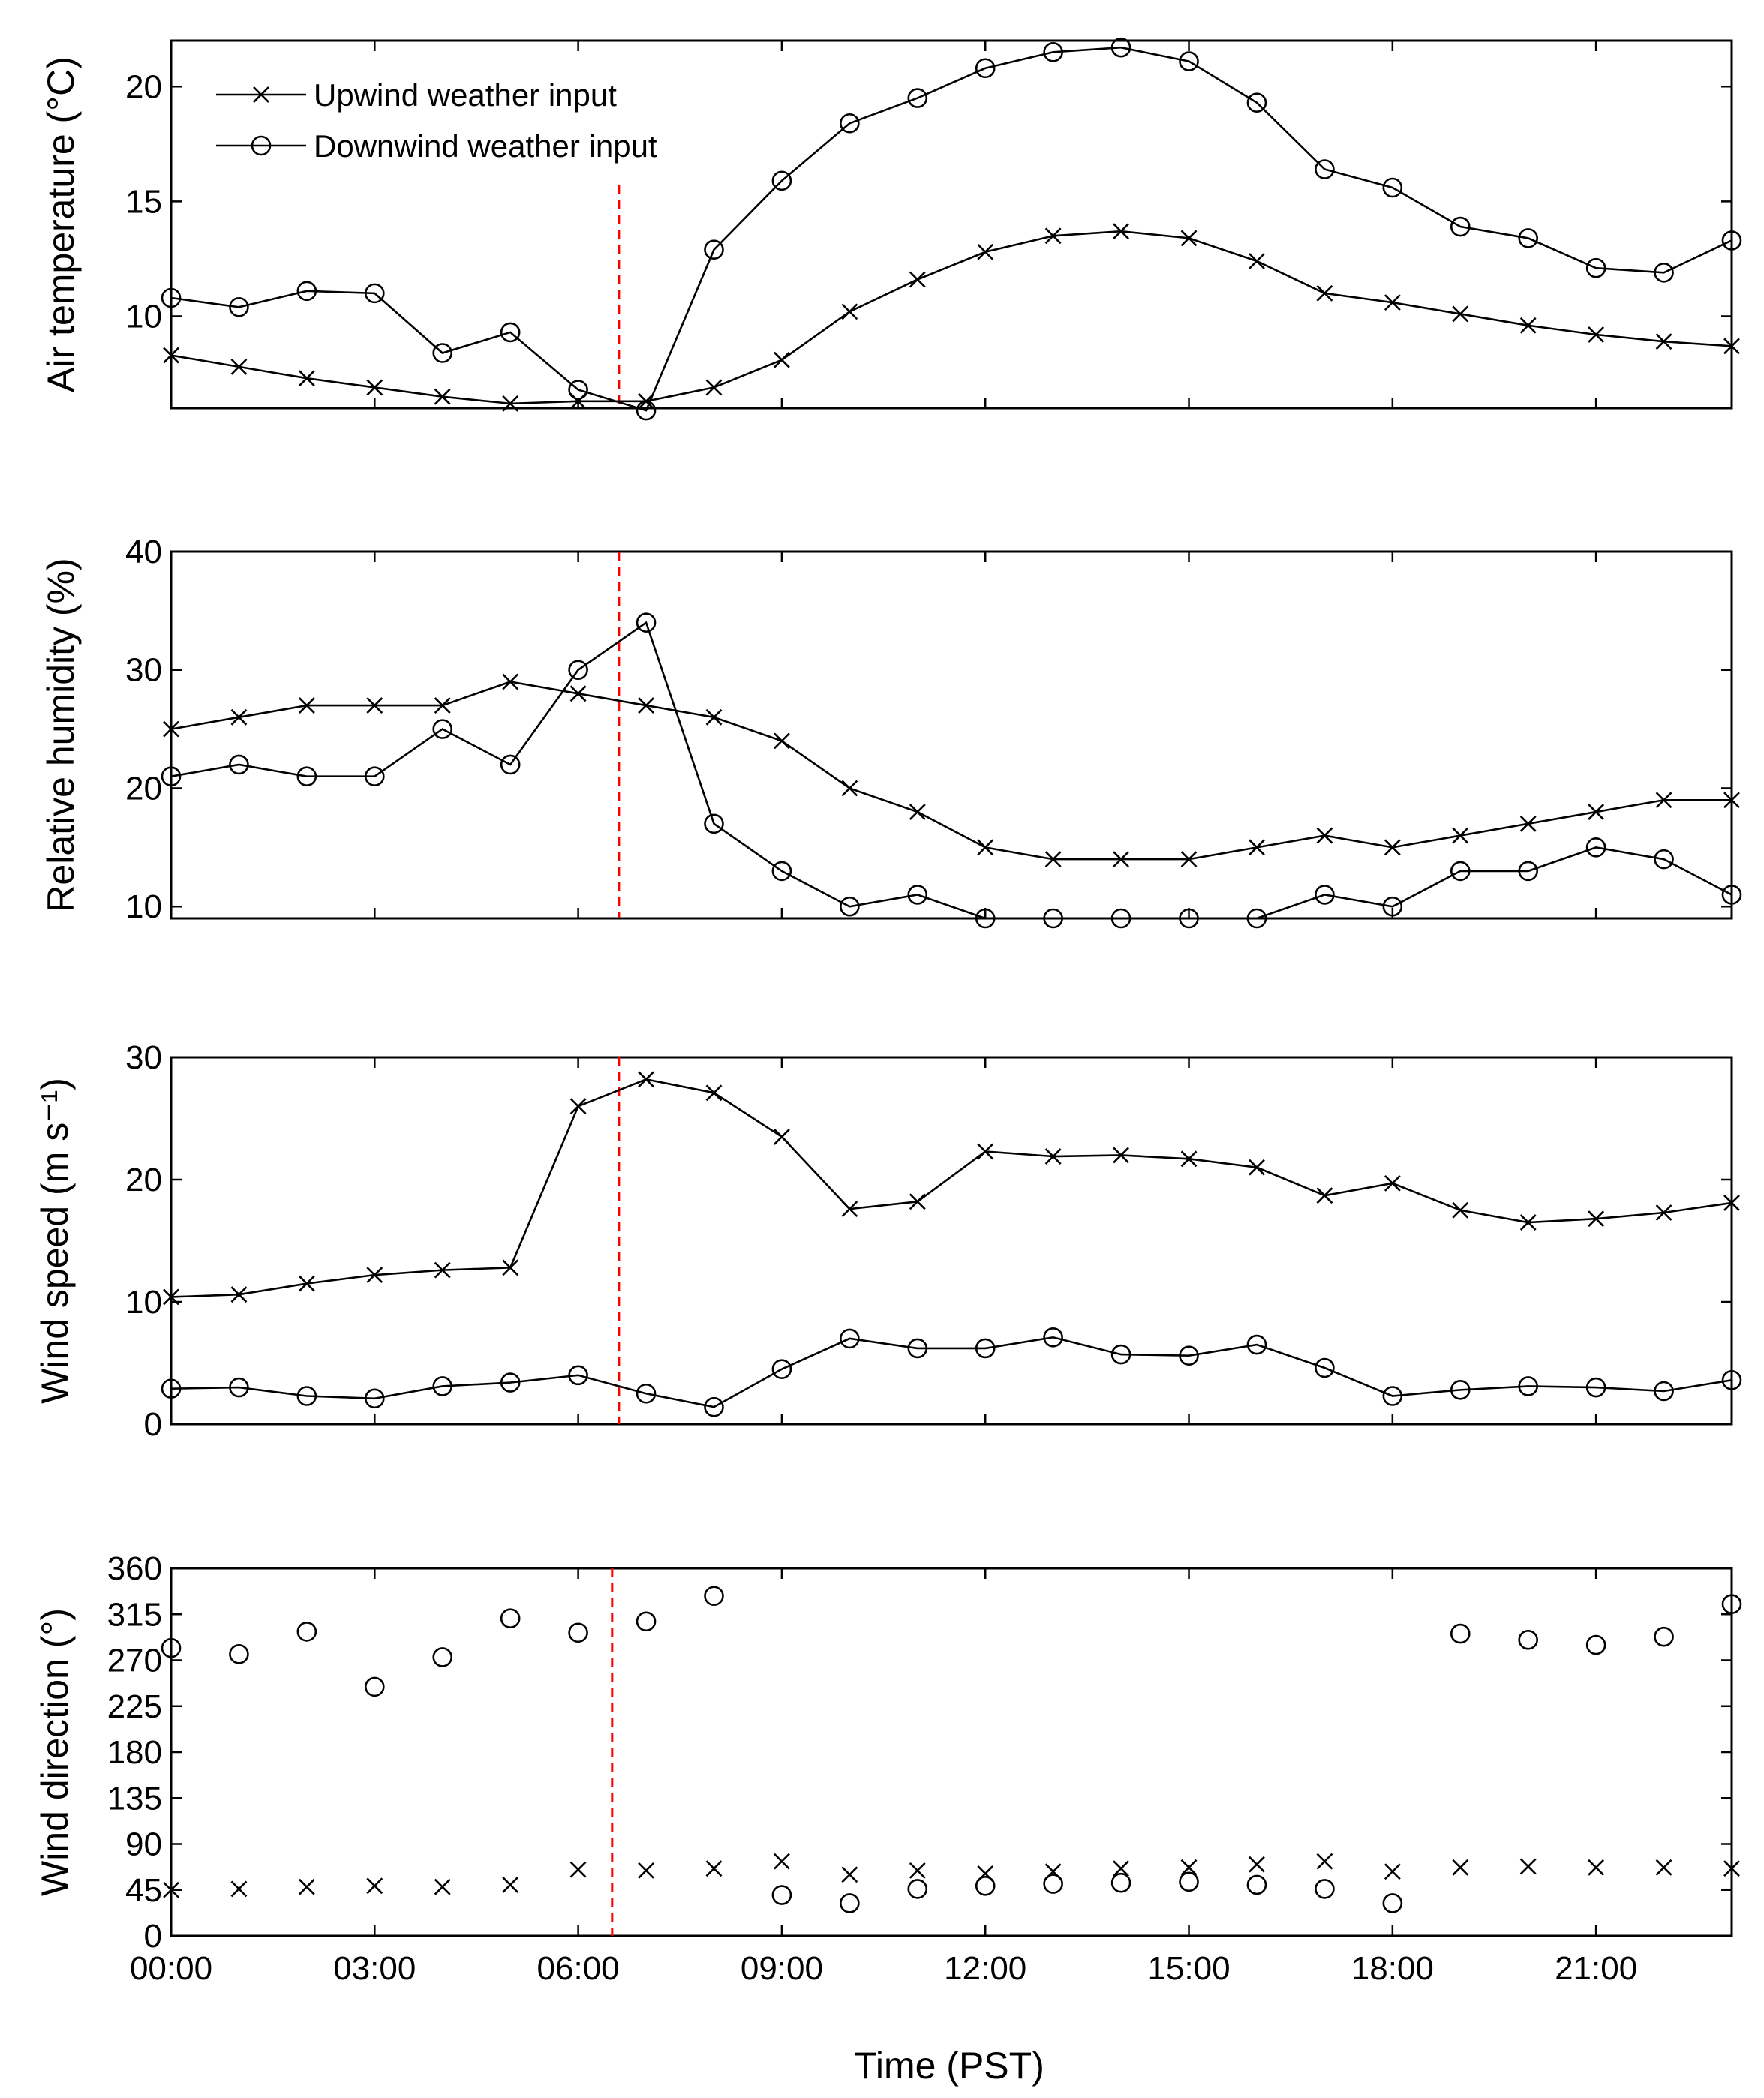 This screenshot has height=2098, width=1764. Describe the element at coordinates (143, 1890) in the screenshot. I see `y-tick-label: 45` at that location.